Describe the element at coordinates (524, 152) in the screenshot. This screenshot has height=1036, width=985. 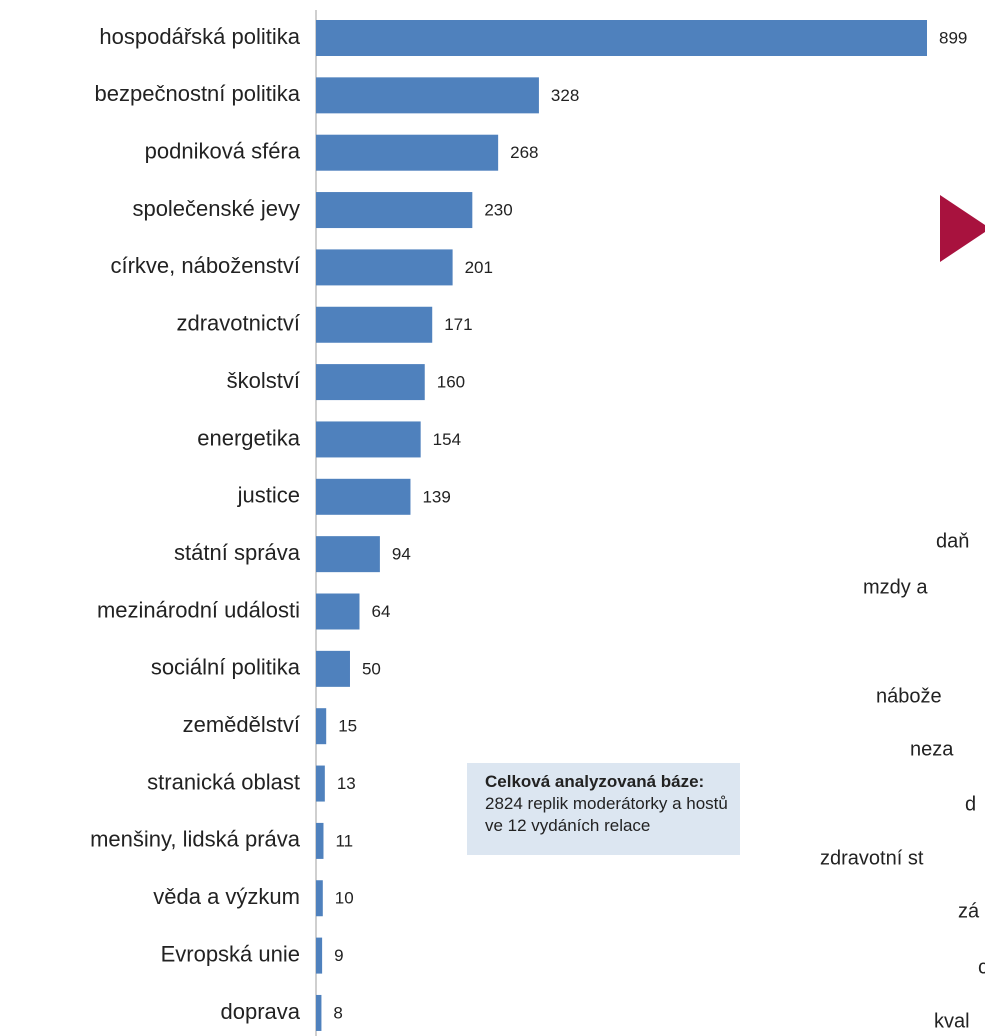
I see `value-label: 268` at that location.